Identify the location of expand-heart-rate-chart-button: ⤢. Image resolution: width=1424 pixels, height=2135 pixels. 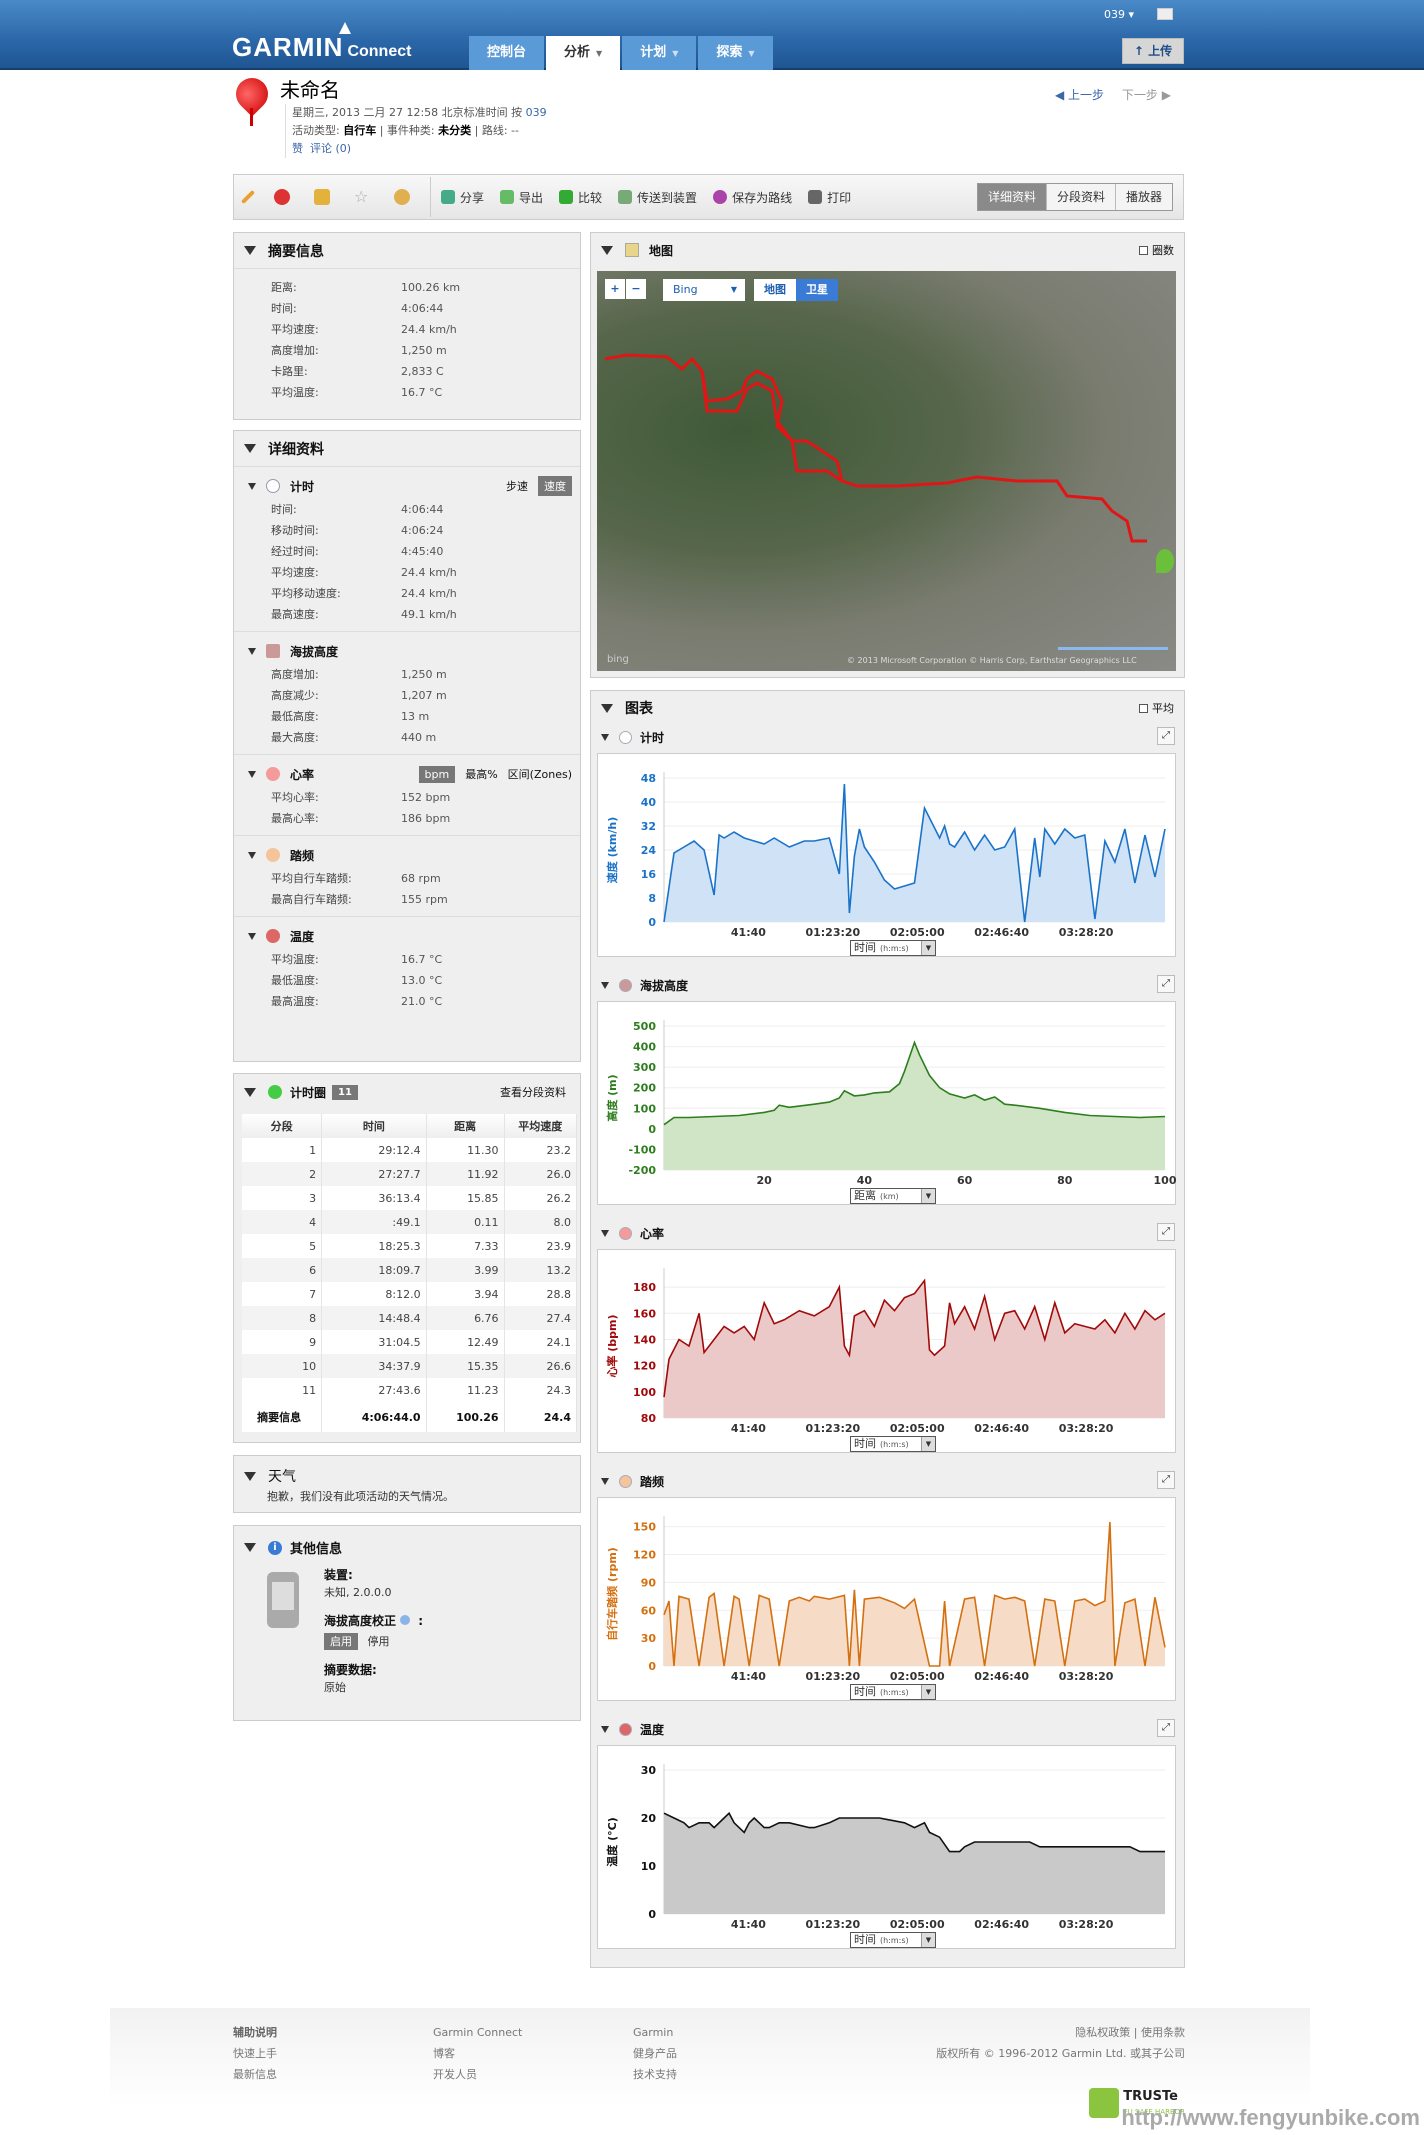
(1166, 1232).